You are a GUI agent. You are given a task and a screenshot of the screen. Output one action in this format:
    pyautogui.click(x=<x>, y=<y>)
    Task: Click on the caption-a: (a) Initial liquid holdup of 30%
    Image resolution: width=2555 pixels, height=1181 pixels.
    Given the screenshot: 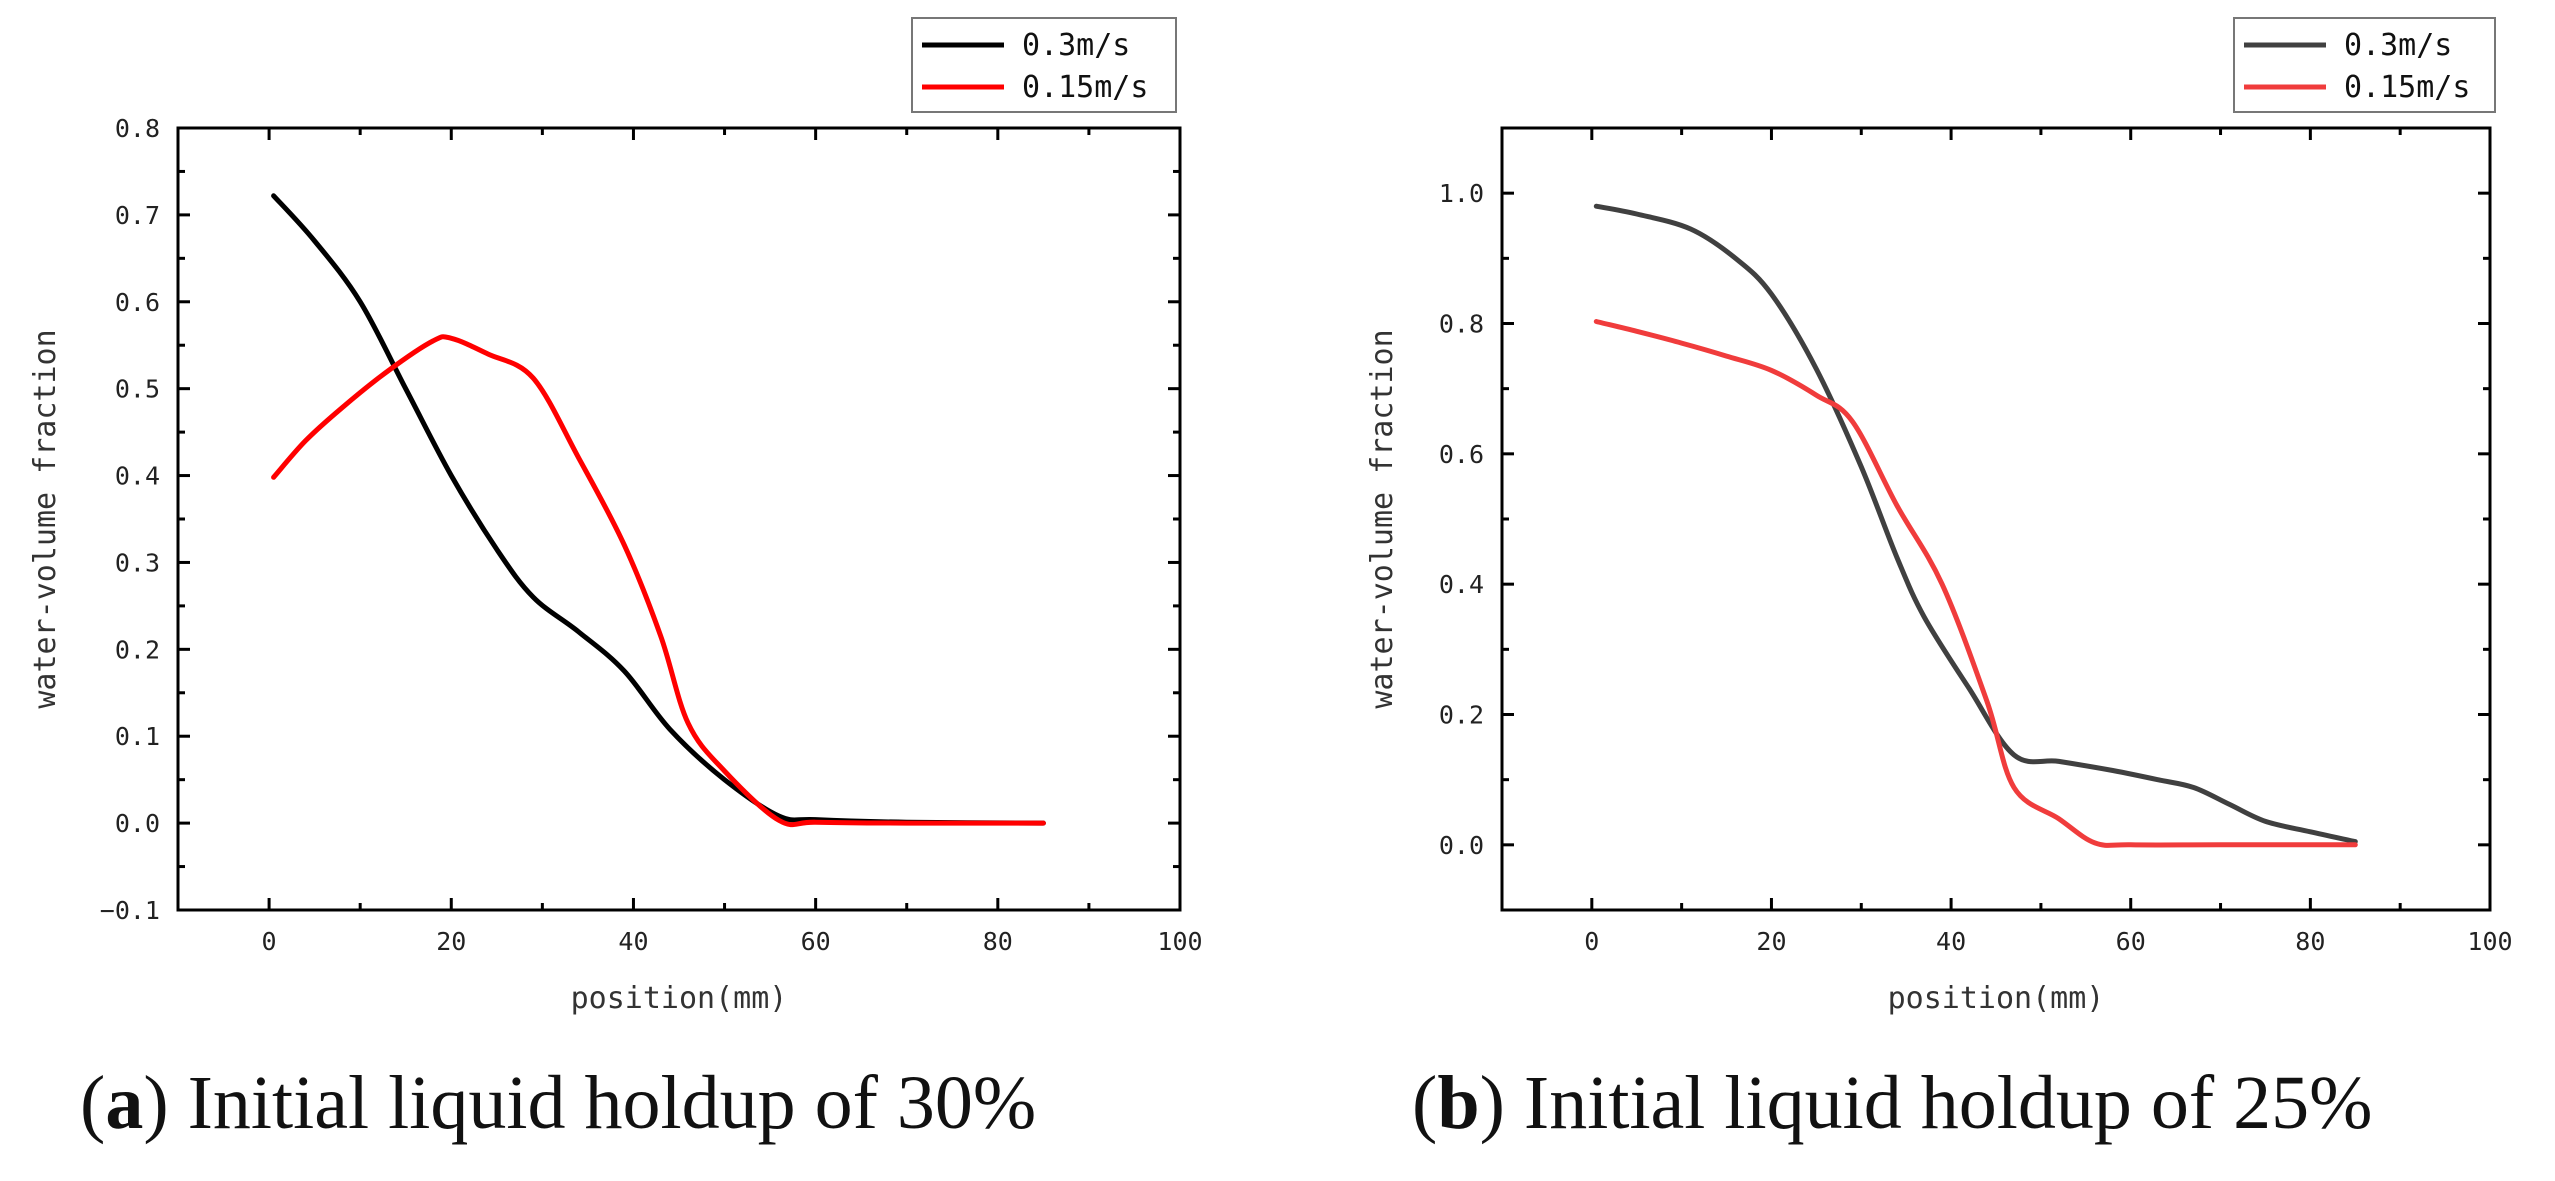 What is the action you would take?
    pyautogui.click(x=558, y=1103)
    